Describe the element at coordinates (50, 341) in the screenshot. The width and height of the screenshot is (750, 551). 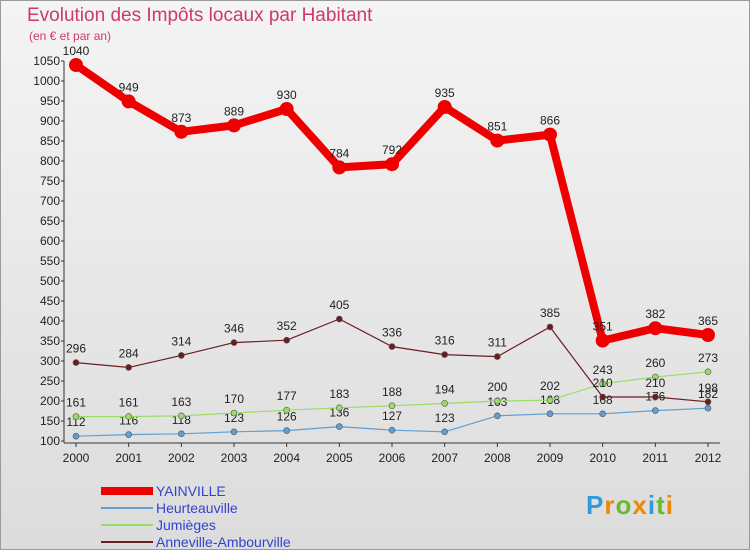
I see `y-tick-label: 350` at that location.